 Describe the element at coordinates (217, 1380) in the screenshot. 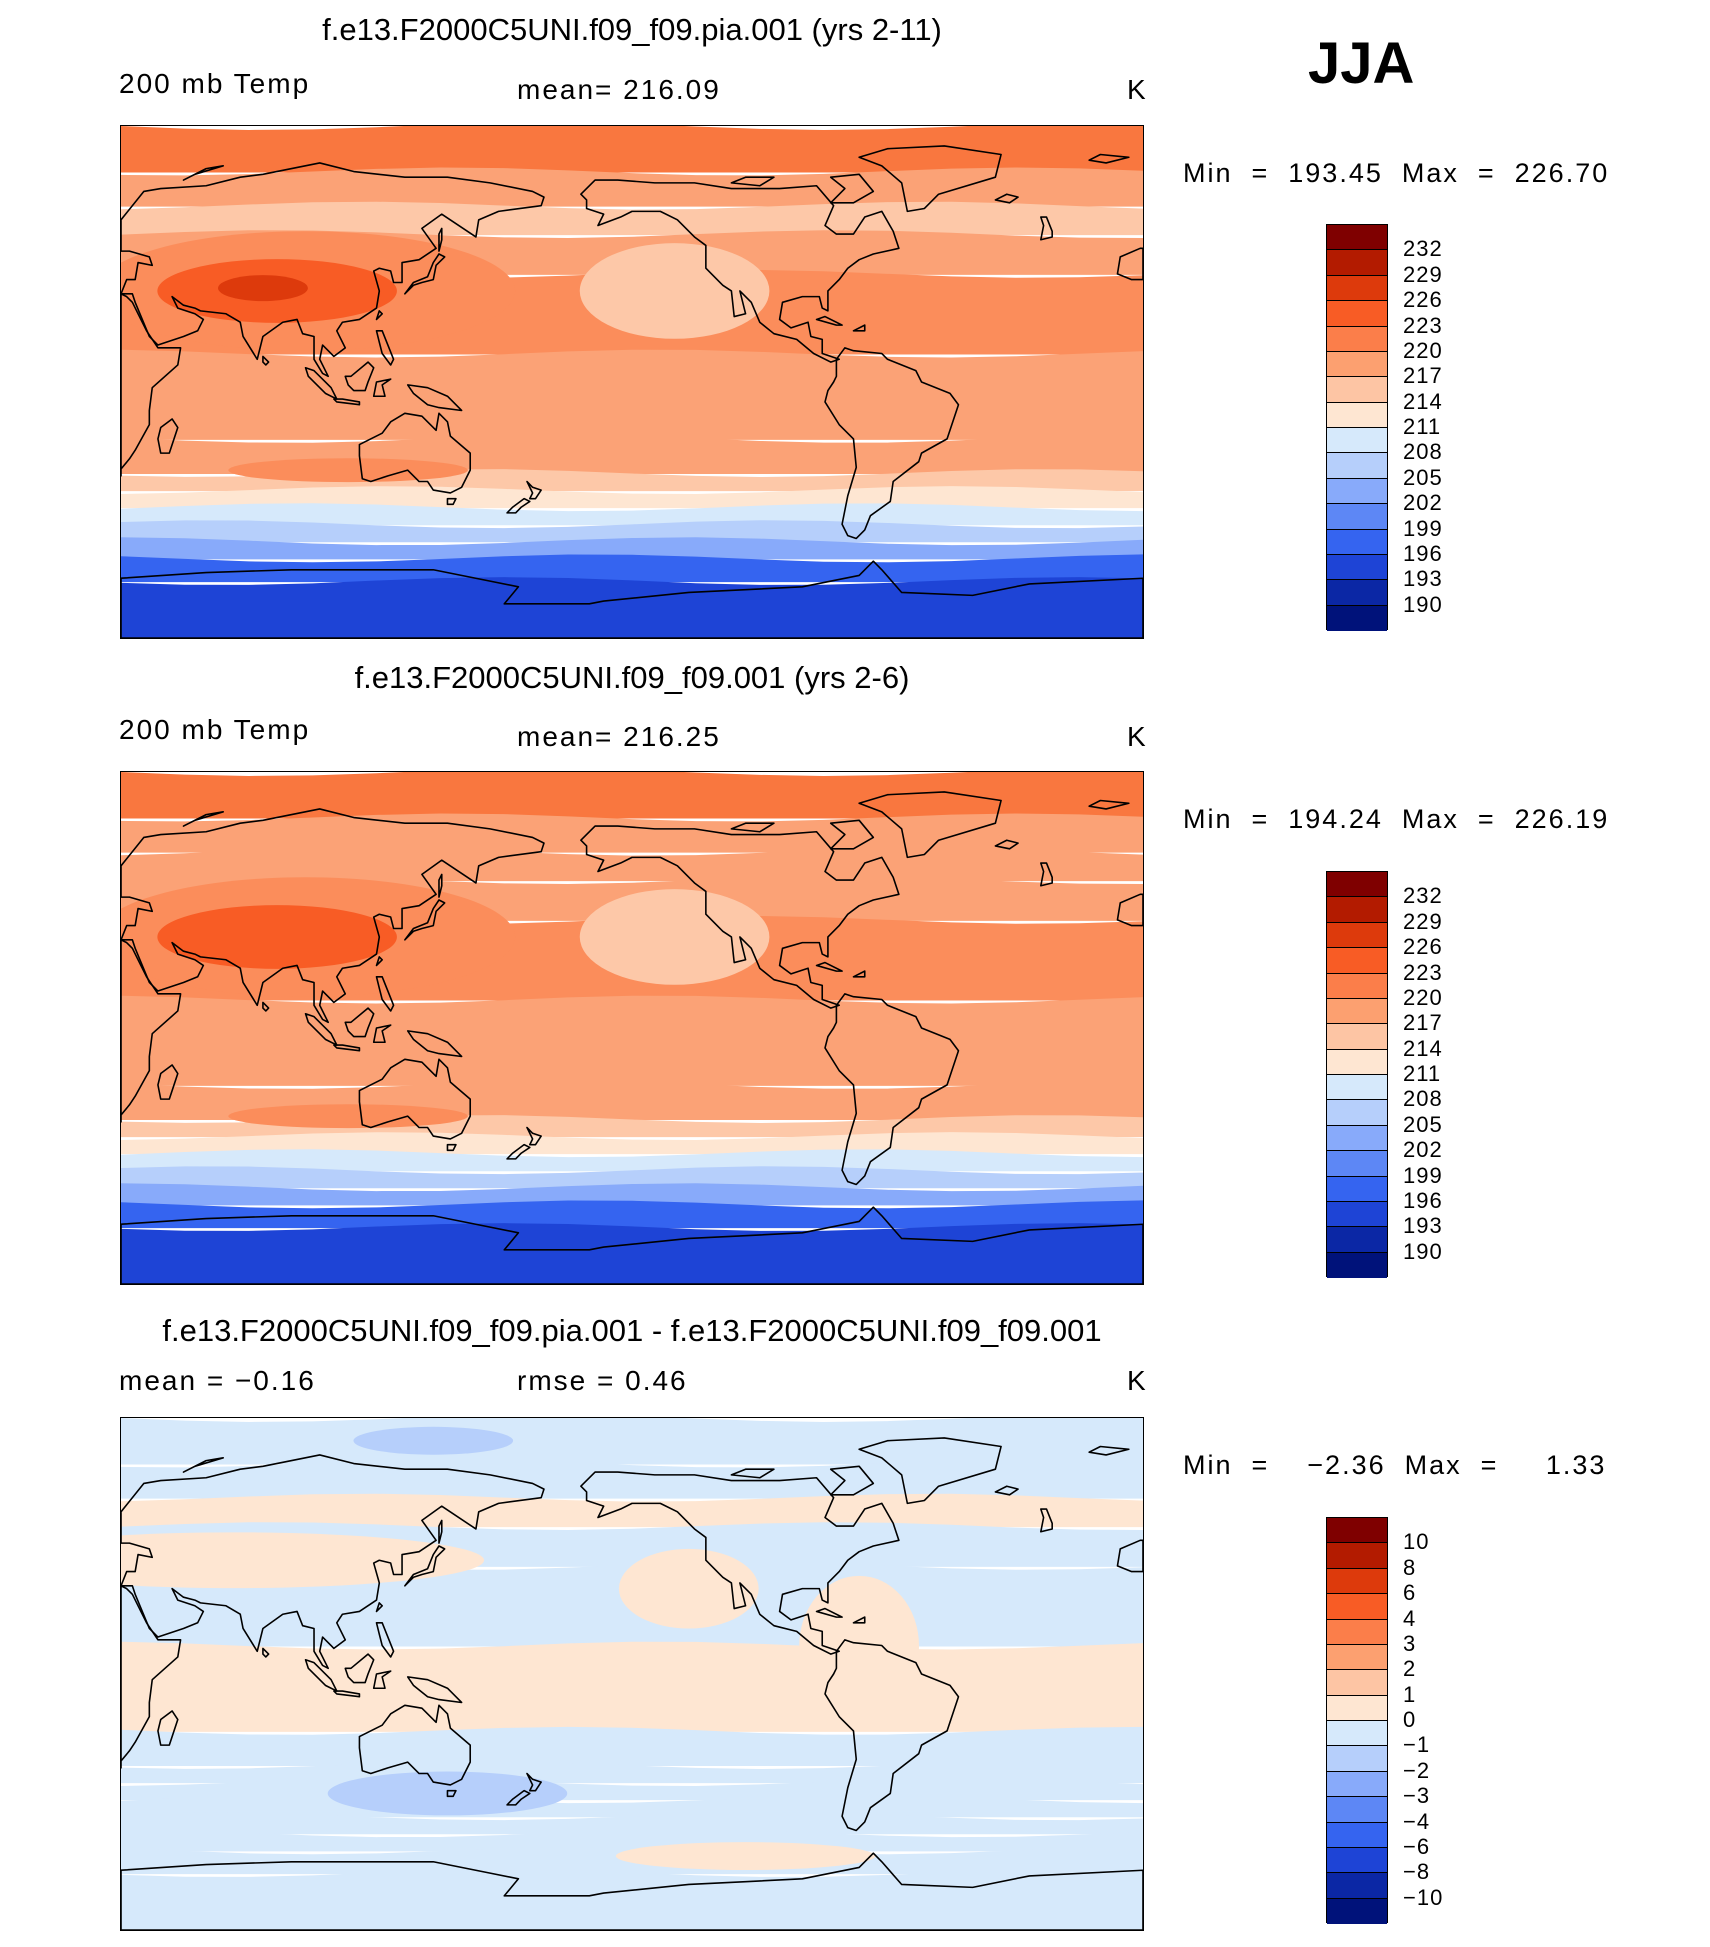

I see `panel3-mean-label: mean = −0.16` at that location.